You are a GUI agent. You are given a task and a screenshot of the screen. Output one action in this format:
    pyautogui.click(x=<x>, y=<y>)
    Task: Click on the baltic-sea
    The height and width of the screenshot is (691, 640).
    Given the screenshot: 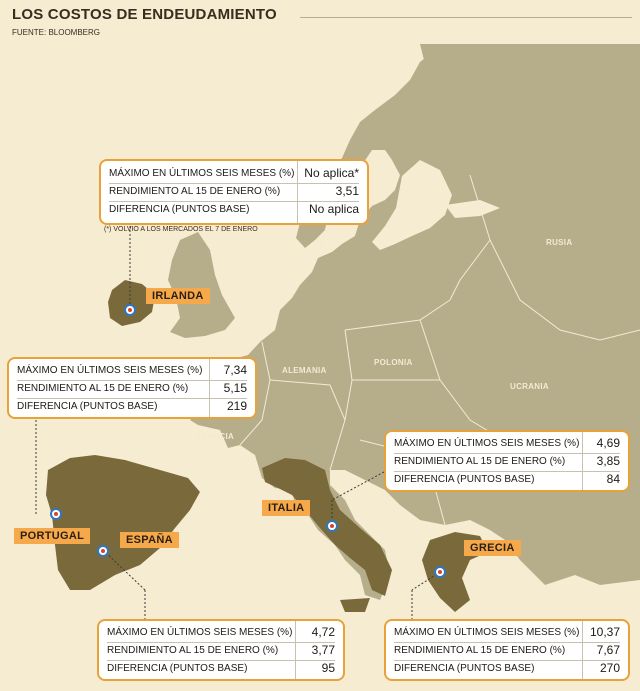 What is the action you would take?
    pyautogui.click(x=412, y=205)
    